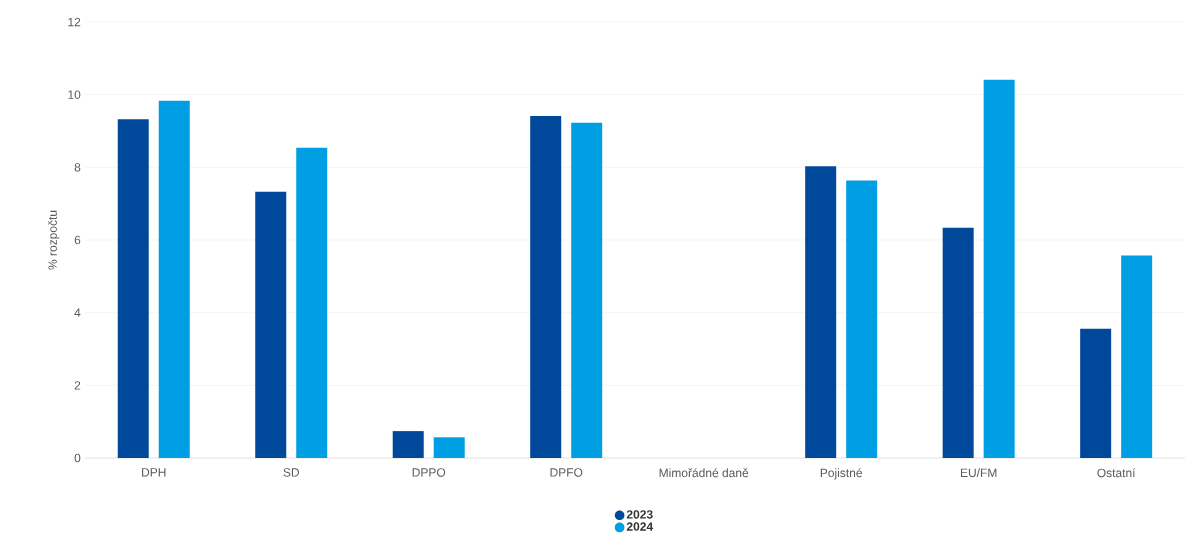  Describe the element at coordinates (74, 22) in the screenshot. I see `y-tick-label: 12` at that location.